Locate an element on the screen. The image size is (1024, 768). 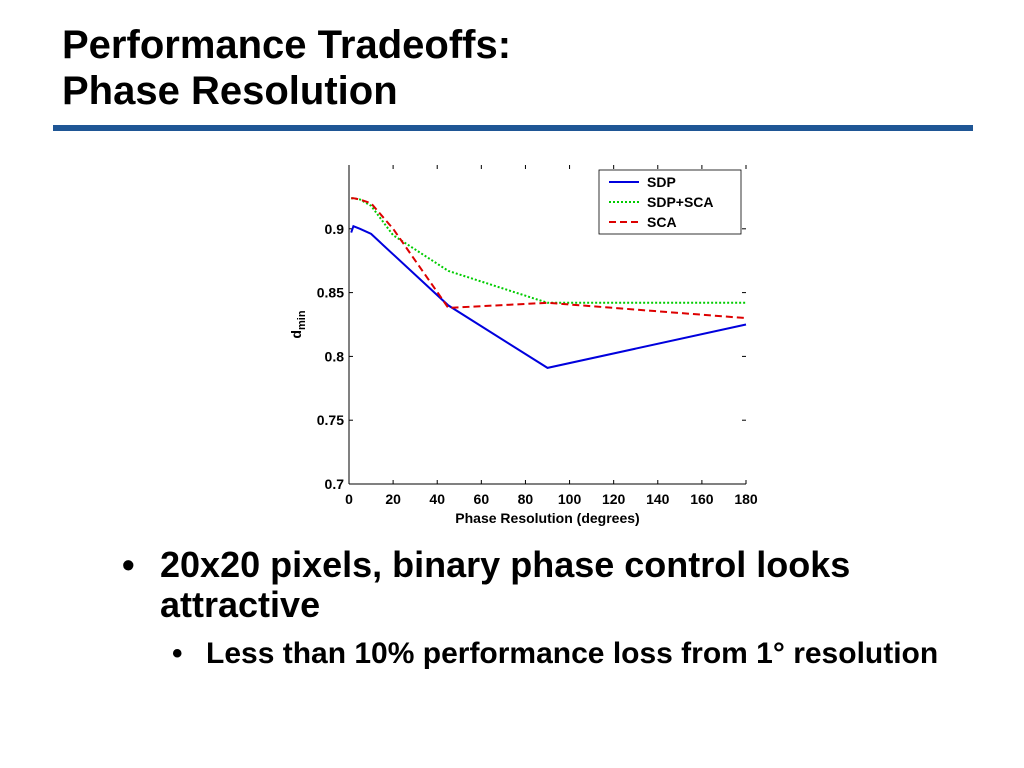
y-axis-label-subscript: min is located at coordinates (302, 320).